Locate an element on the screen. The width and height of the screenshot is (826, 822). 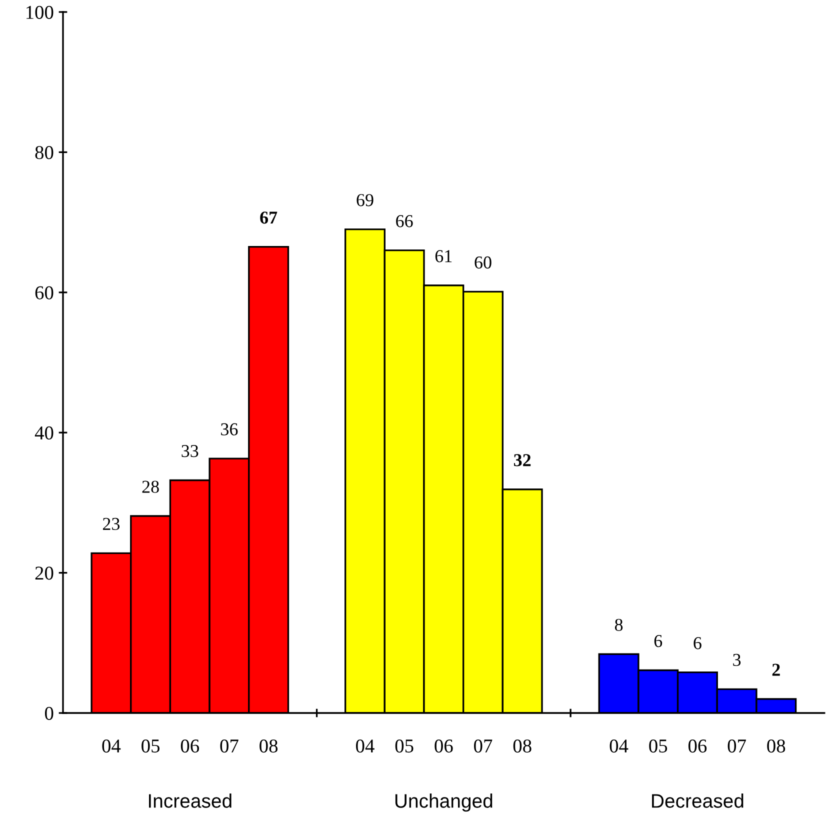
y-tick-label: 60 is located at coordinates (44, 293).